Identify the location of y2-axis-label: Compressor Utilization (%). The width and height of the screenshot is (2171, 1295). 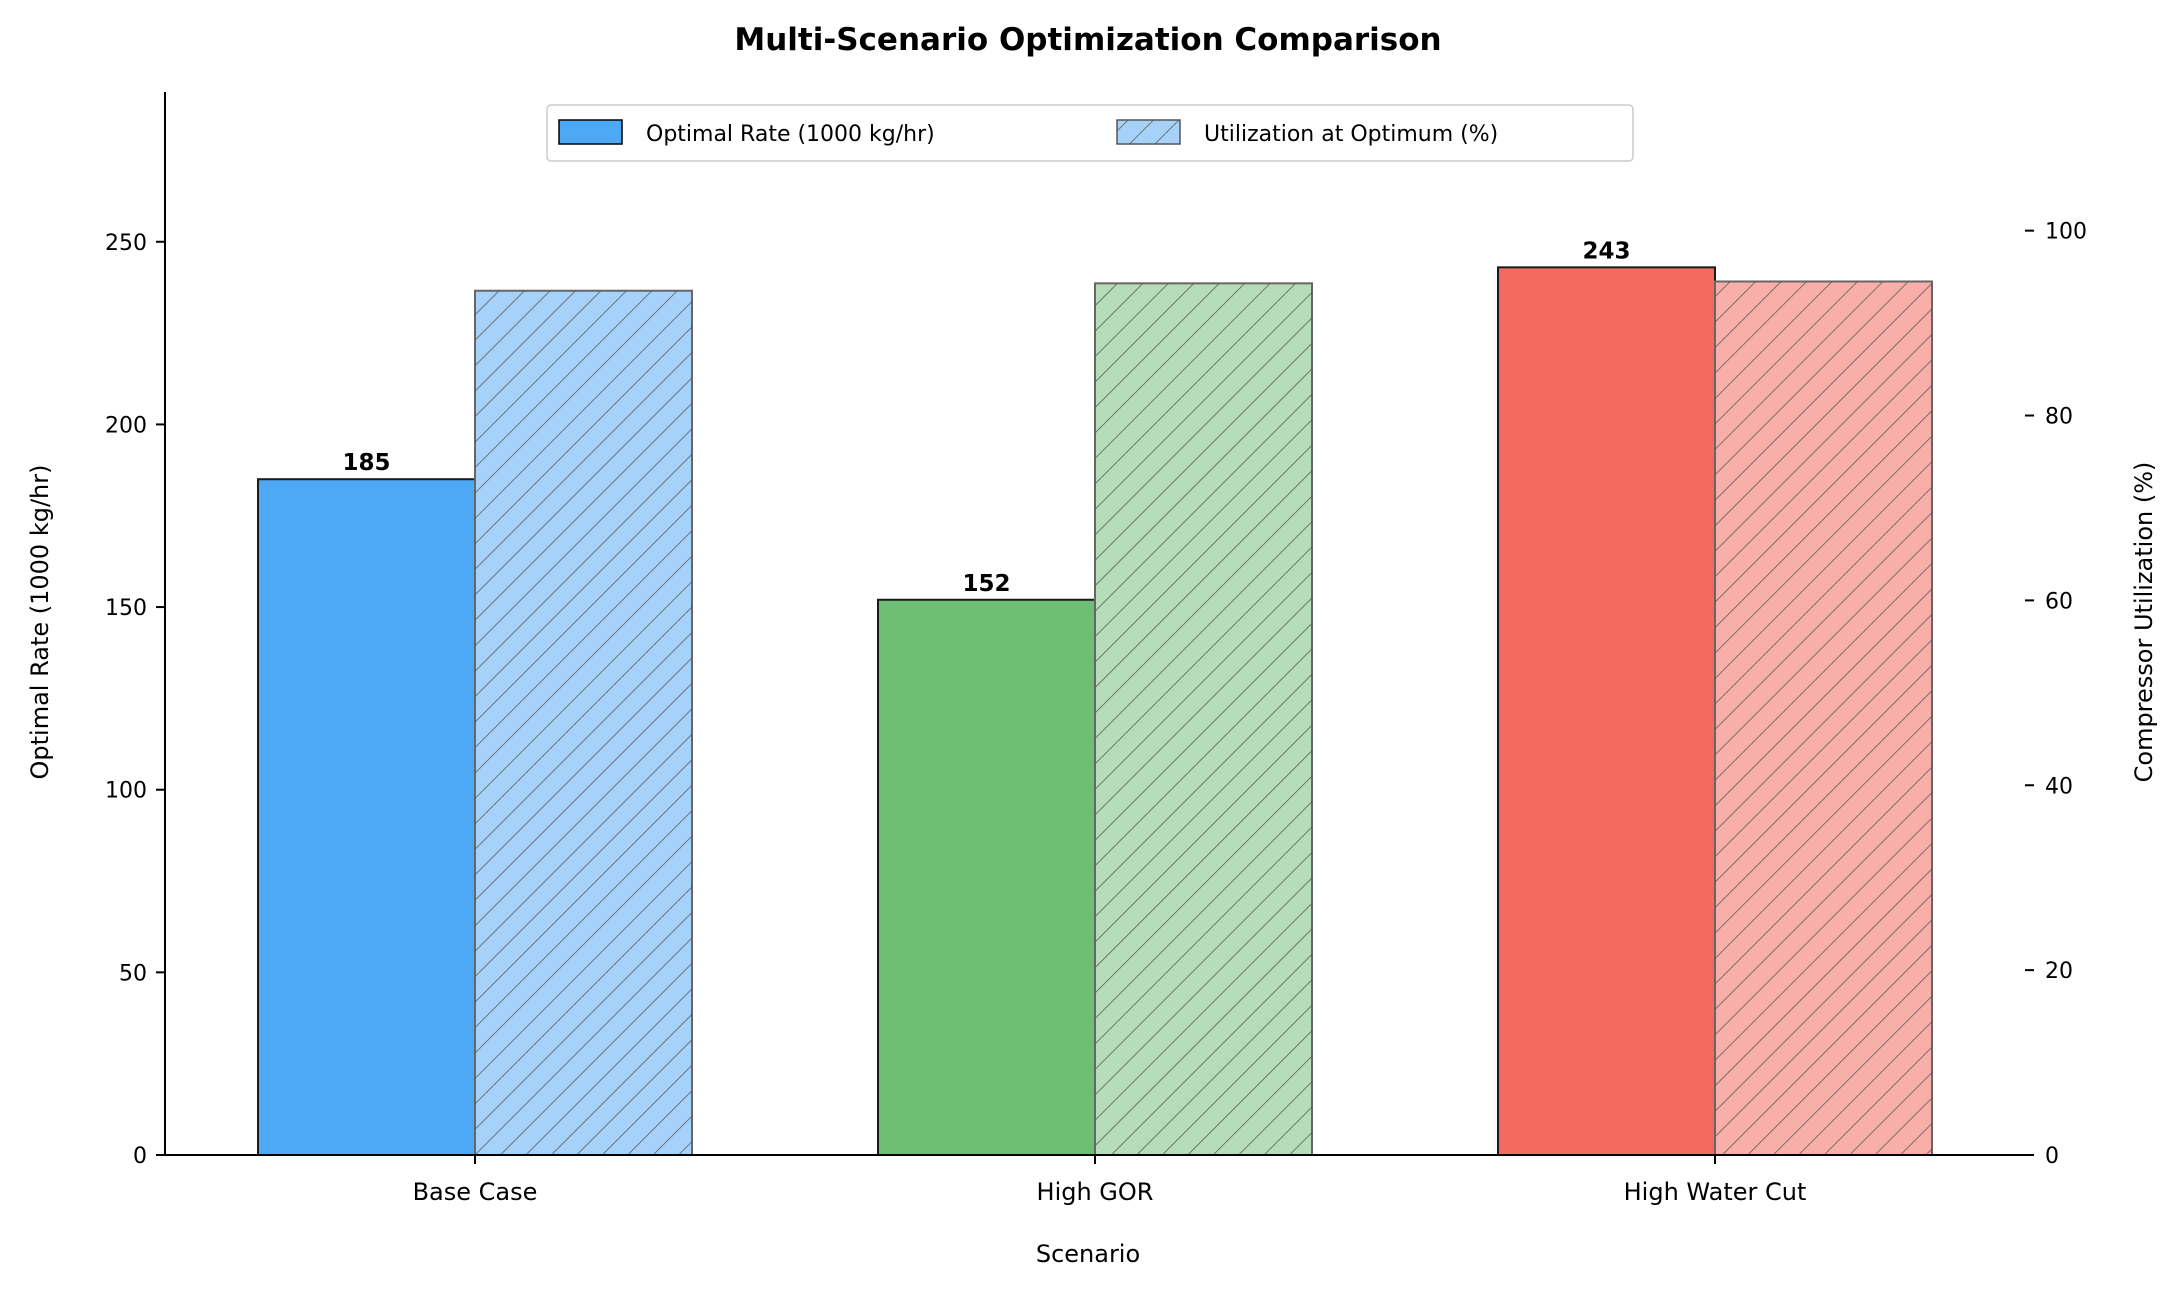
(2144, 622).